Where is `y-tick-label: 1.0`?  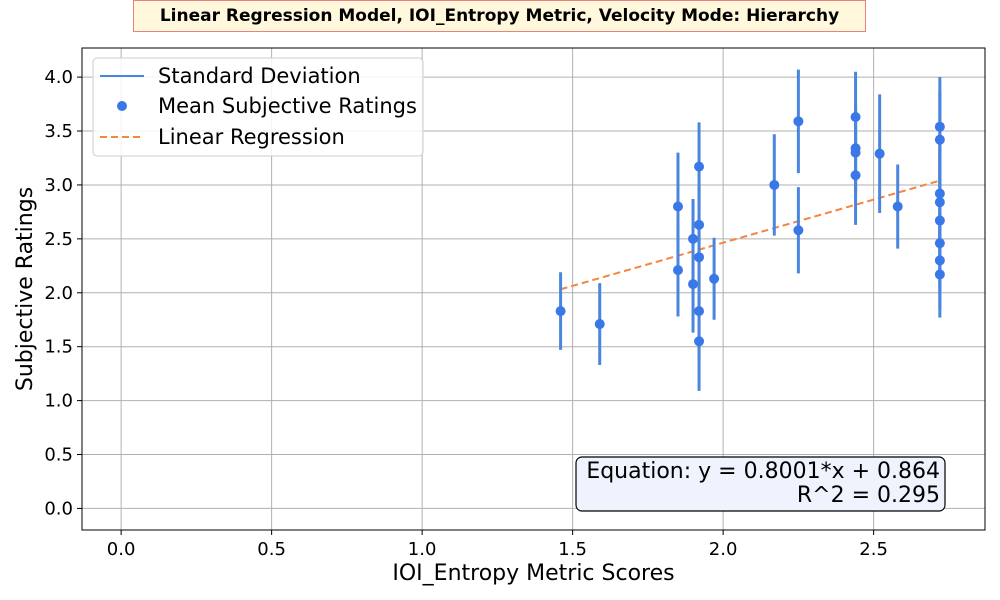
y-tick-label: 1.0 is located at coordinates (58, 401).